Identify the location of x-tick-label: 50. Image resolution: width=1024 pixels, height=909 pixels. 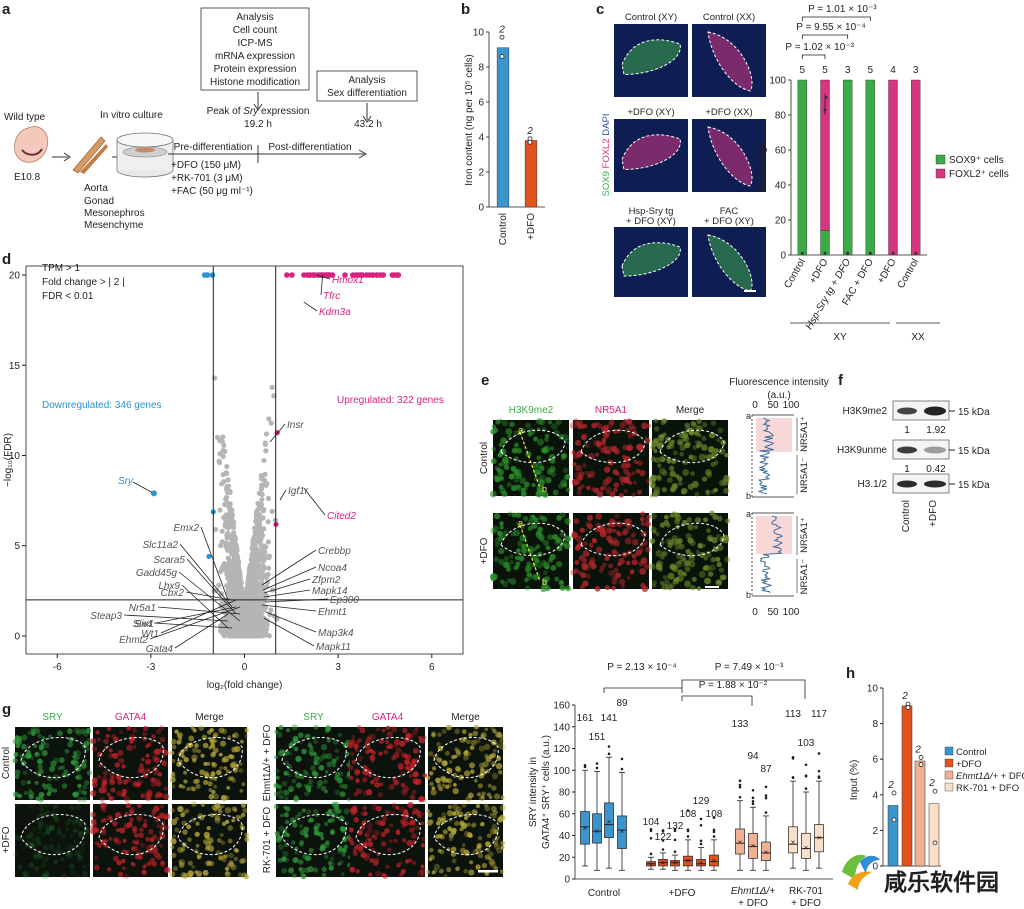
(773, 612).